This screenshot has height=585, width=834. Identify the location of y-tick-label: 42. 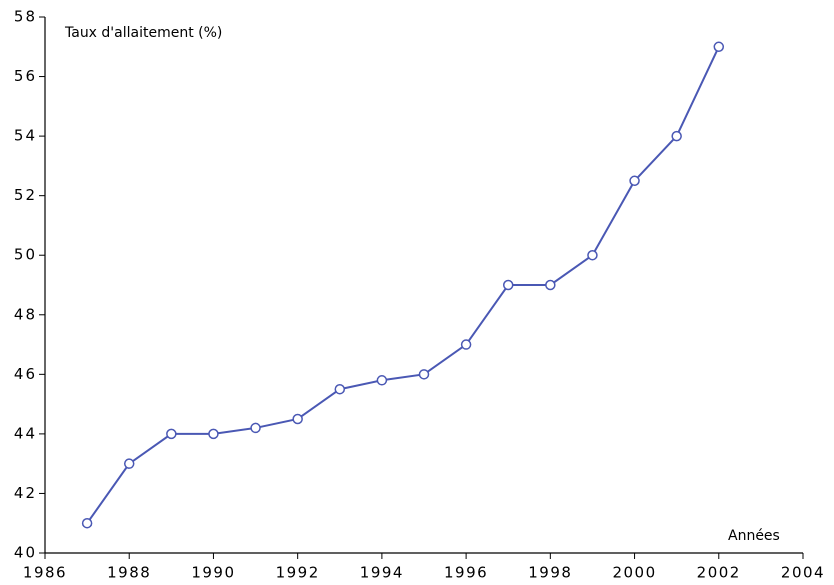
(25, 493).